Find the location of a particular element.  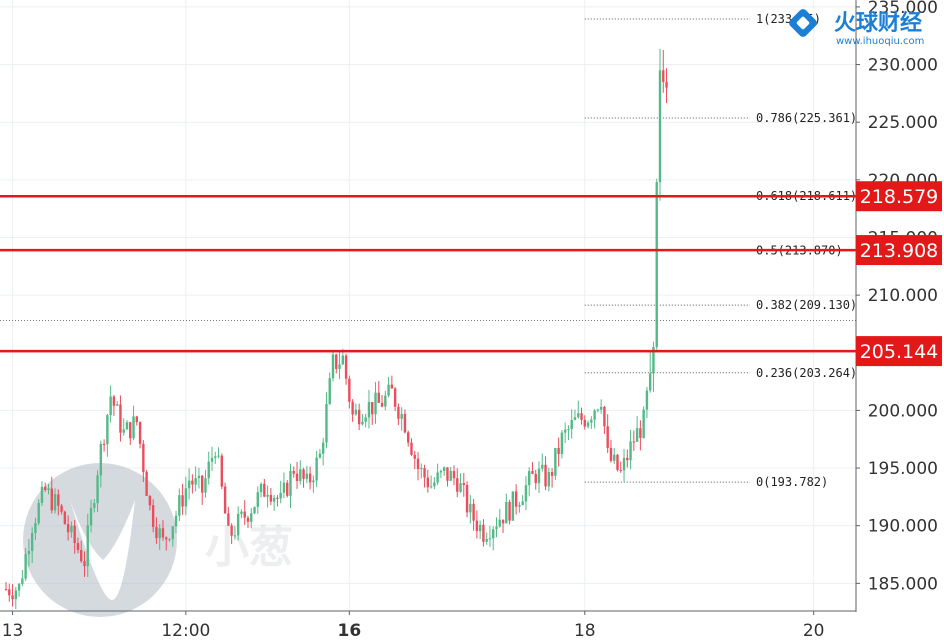

watermark-leaf-icon is located at coordinates (102, 550).